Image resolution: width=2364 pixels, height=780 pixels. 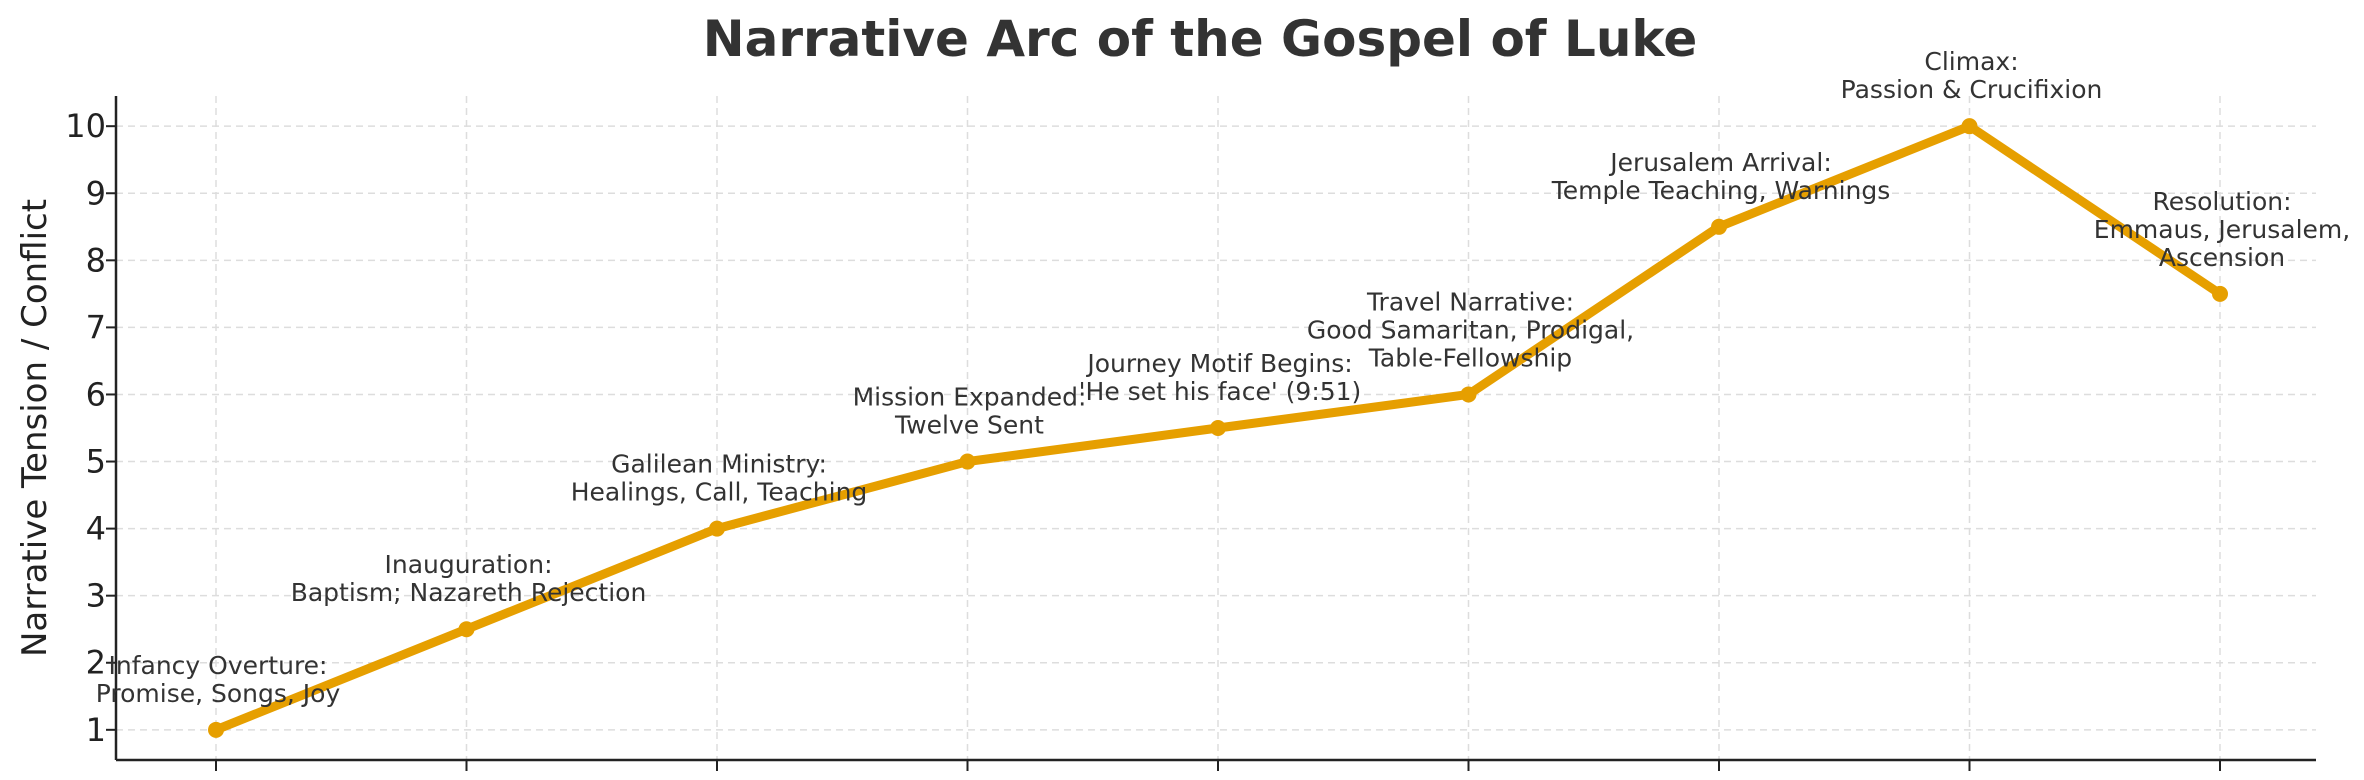 I want to click on annotation-line: Healings, Call, Teaching, so click(x=719, y=492).